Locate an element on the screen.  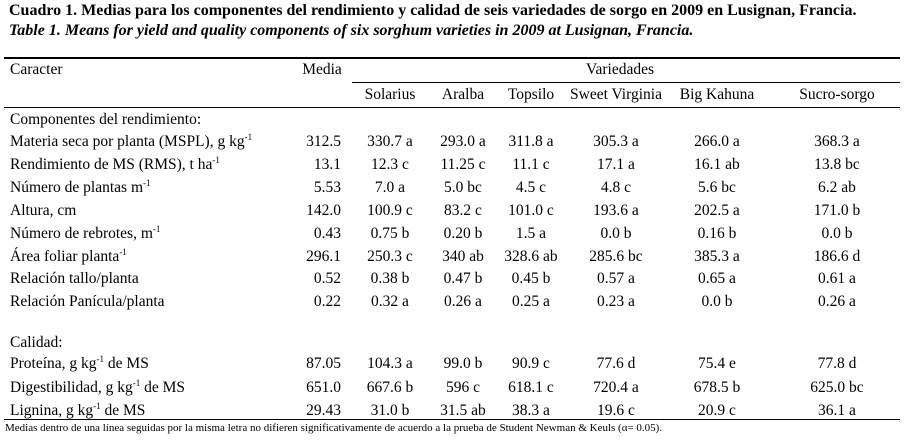
variety-value: 5.6 bc is located at coordinates (717, 187).